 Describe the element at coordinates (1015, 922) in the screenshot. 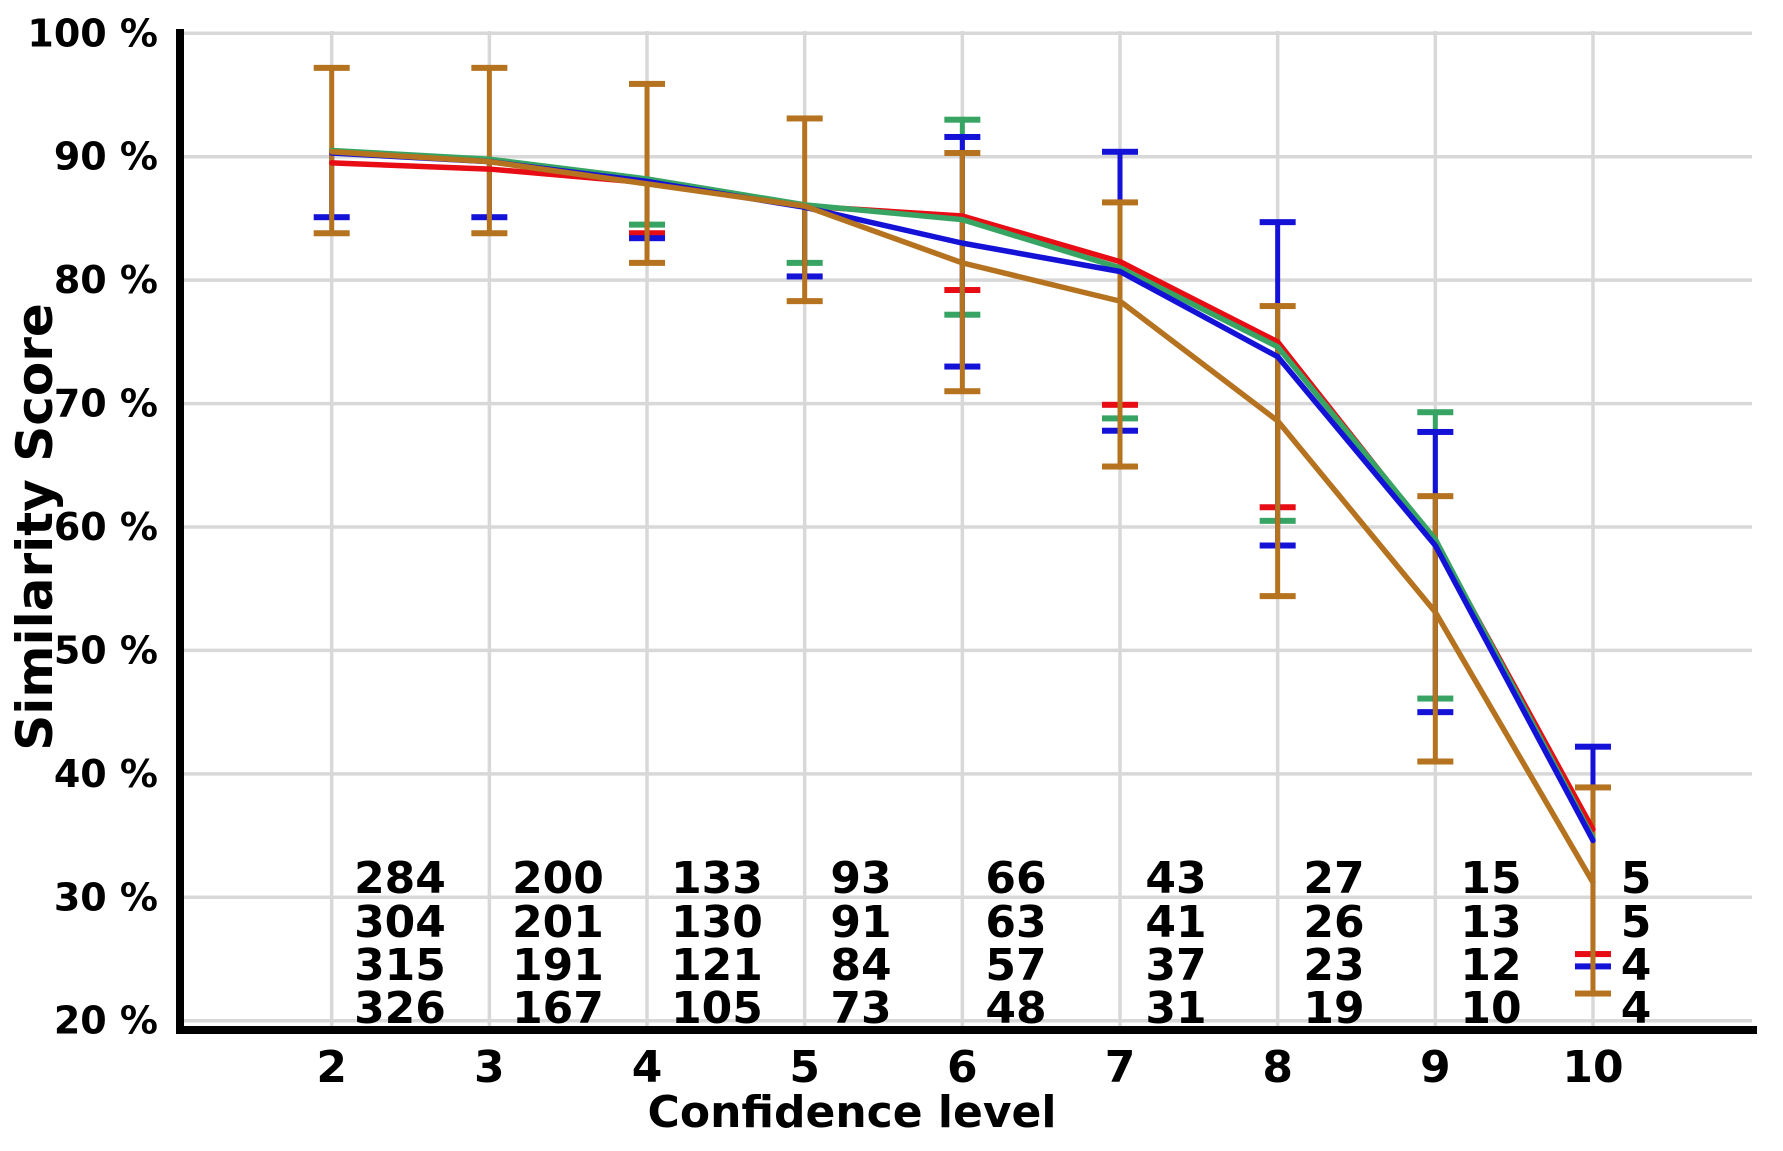

I see `count-label-green: 63` at that location.